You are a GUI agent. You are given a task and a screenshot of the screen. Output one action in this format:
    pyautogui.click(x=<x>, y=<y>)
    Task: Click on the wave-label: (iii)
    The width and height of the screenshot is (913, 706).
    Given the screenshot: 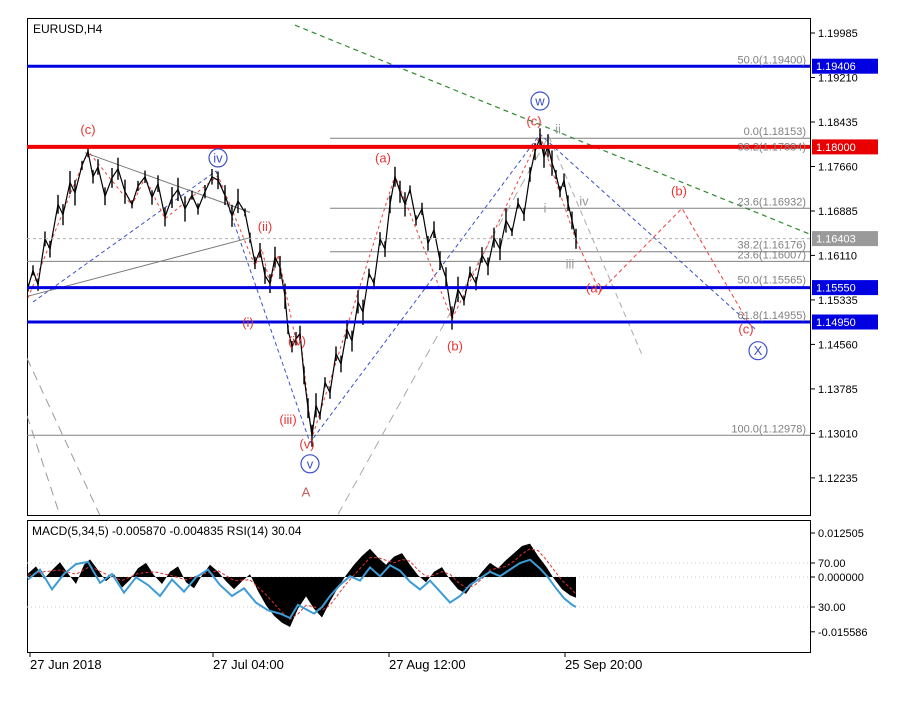 What is the action you would take?
    pyautogui.click(x=287, y=419)
    